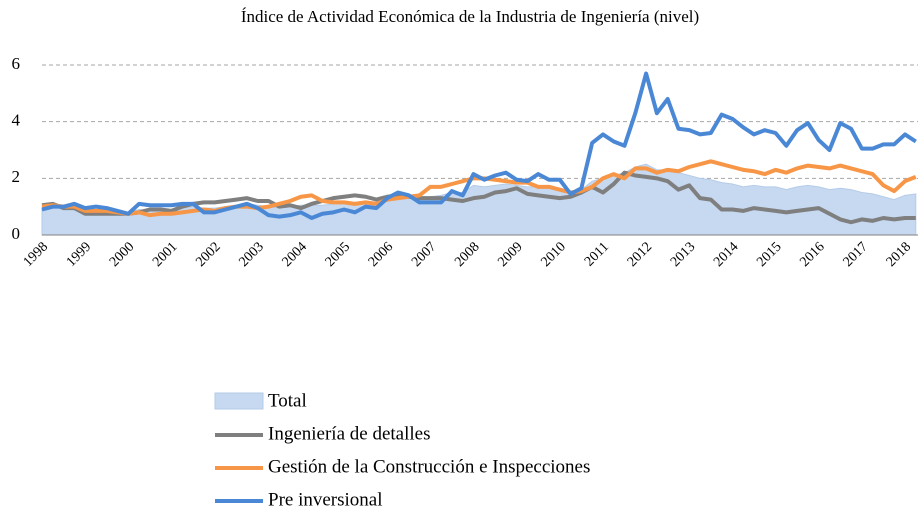 The width and height of the screenshot is (921, 513). What do you see at coordinates (16, 63) in the screenshot?
I see `y-tick-label: 6` at bounding box center [16, 63].